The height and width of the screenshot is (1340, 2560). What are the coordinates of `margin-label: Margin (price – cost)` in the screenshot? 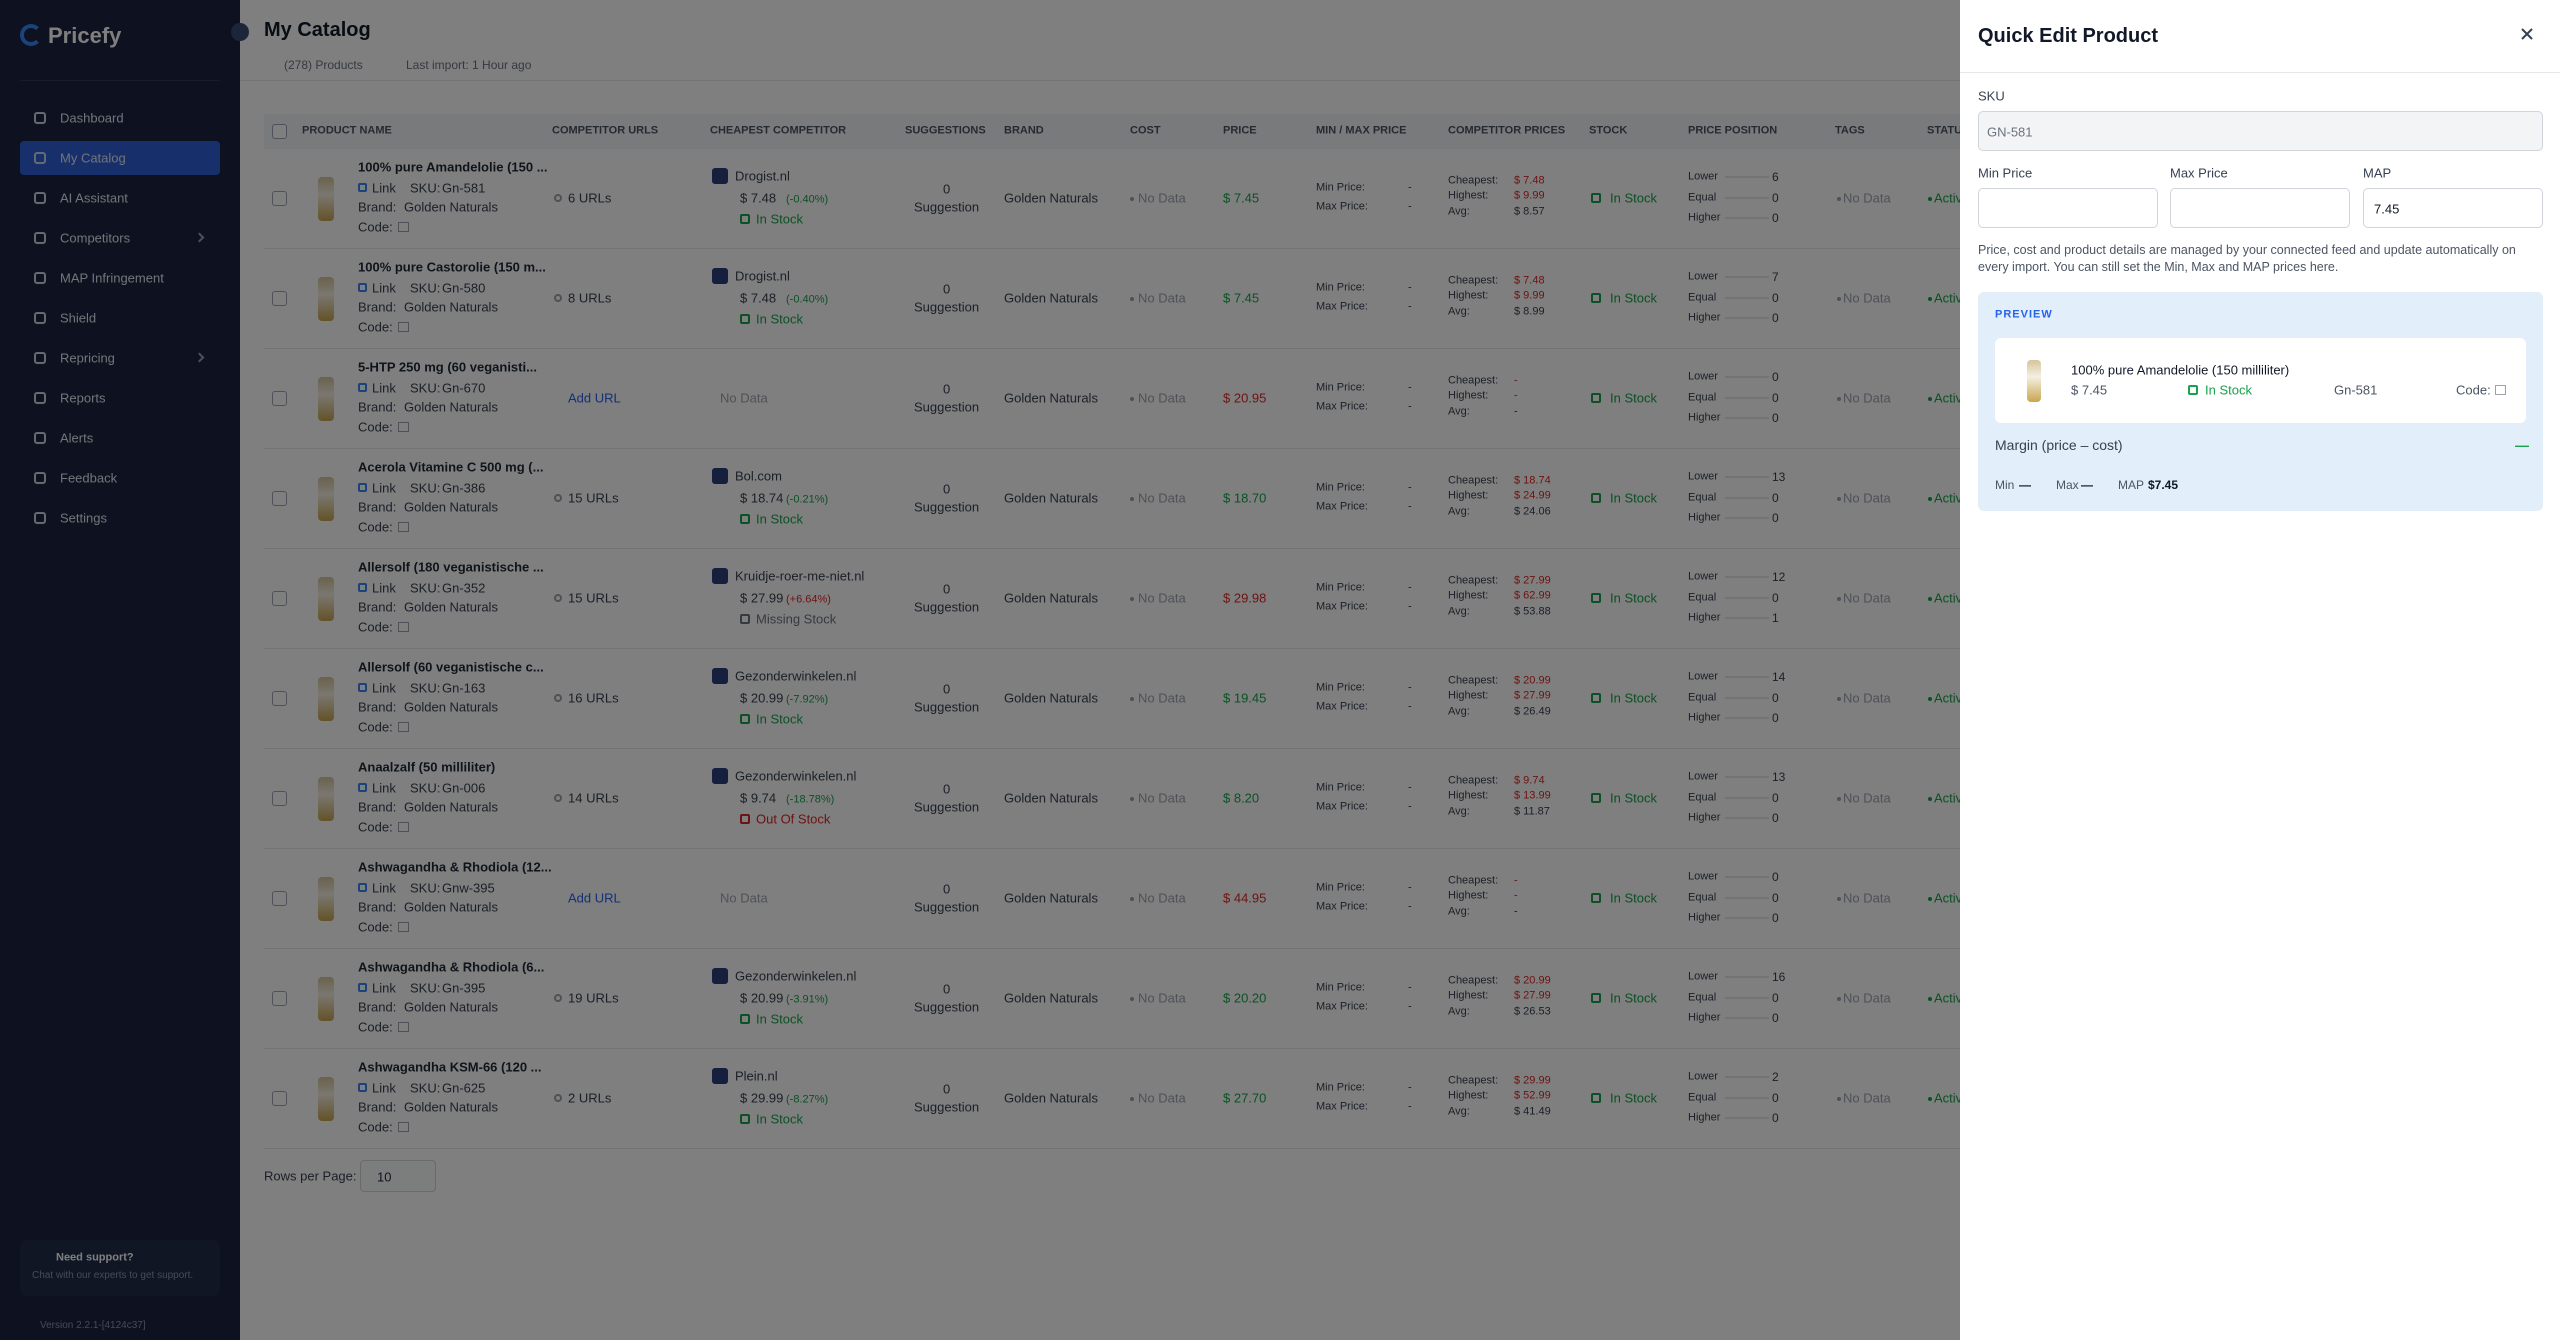 It's located at (2059, 445).